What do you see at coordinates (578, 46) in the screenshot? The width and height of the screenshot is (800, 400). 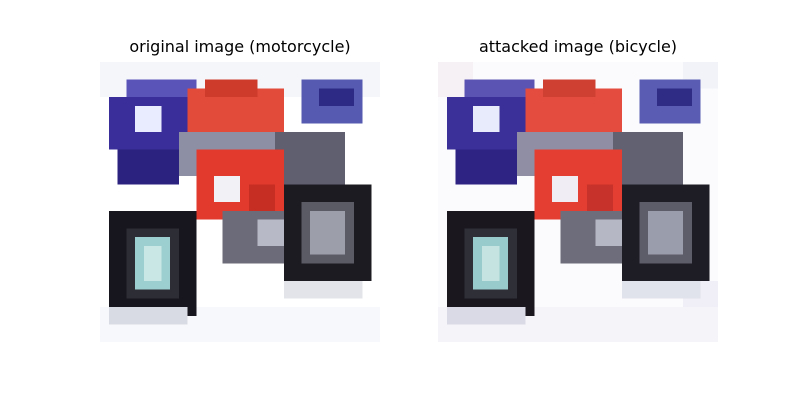 I see `attacked-image-title: attacked image (bicycle)` at bounding box center [578, 46].